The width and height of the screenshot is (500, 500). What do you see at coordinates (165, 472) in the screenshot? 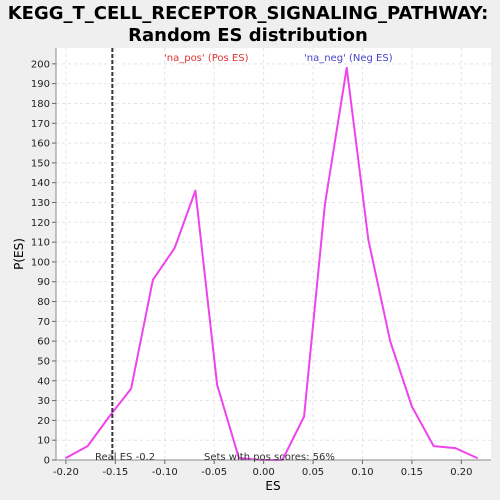
I see `x-tick-label: -0.10` at bounding box center [165, 472].